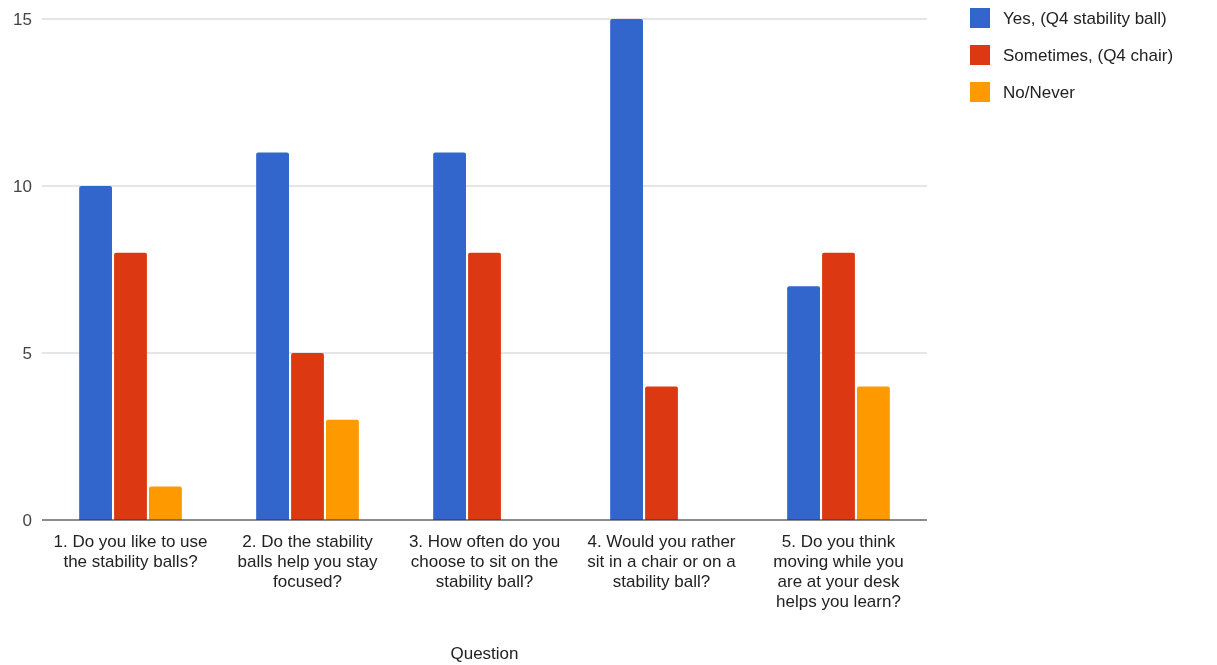 This screenshot has width=1217, height=665. Describe the element at coordinates (838, 571) in the screenshot. I see `x-tick-label: 5. Do you think moving while you are at your desk helps you learn?` at that location.